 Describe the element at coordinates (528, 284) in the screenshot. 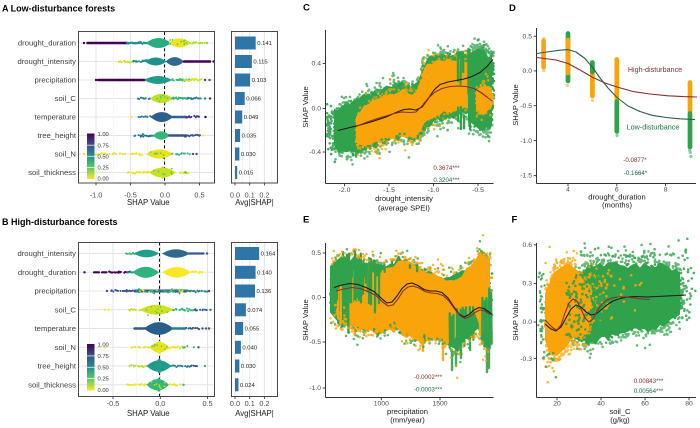

I see `svg-text: 0.3` at that location.